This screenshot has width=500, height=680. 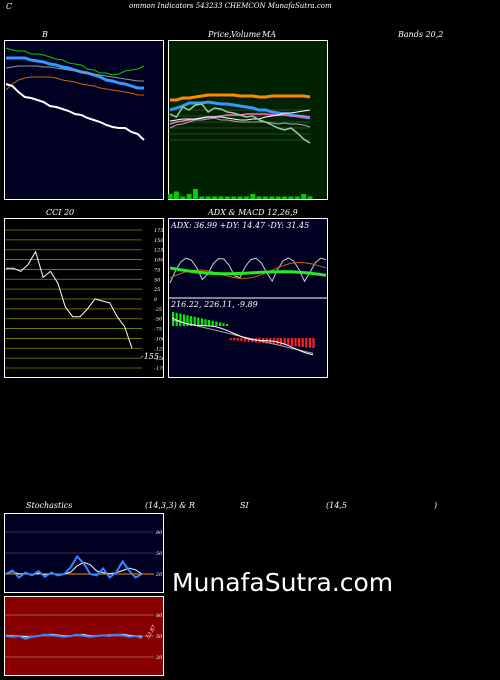 I want to click on adx-macd-title: ADX & MACD 12,26,9, so click(x=253, y=212).